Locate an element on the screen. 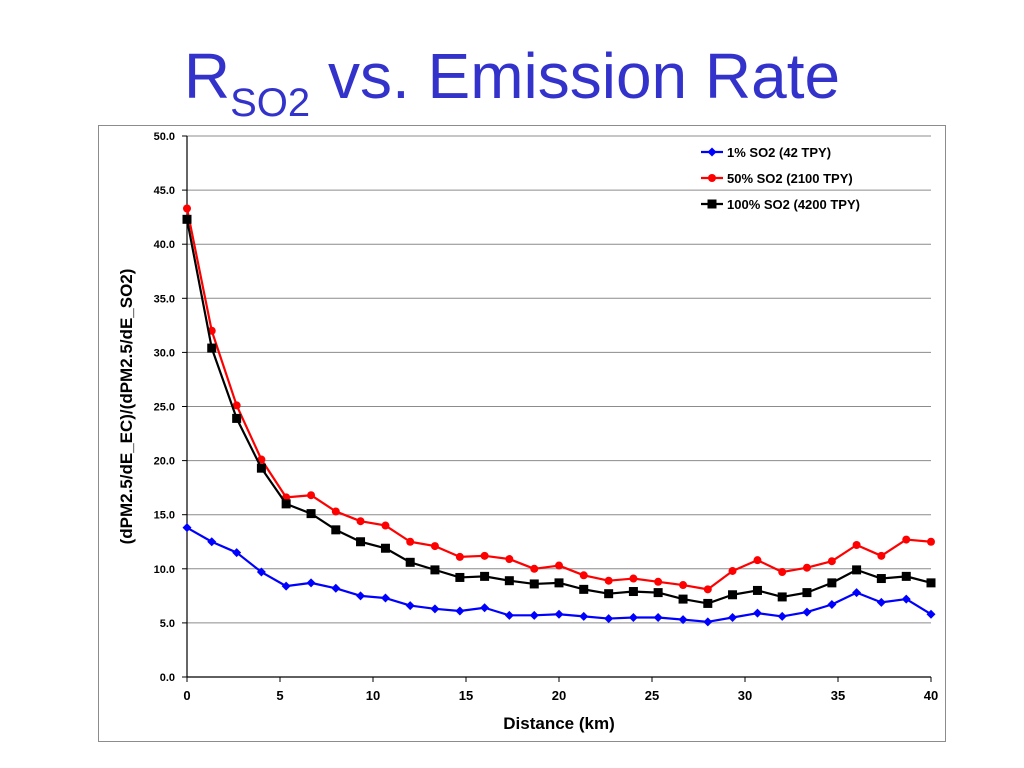 This screenshot has width=1024, height=768. y-tick-label: 25.0 is located at coordinates (164, 408).